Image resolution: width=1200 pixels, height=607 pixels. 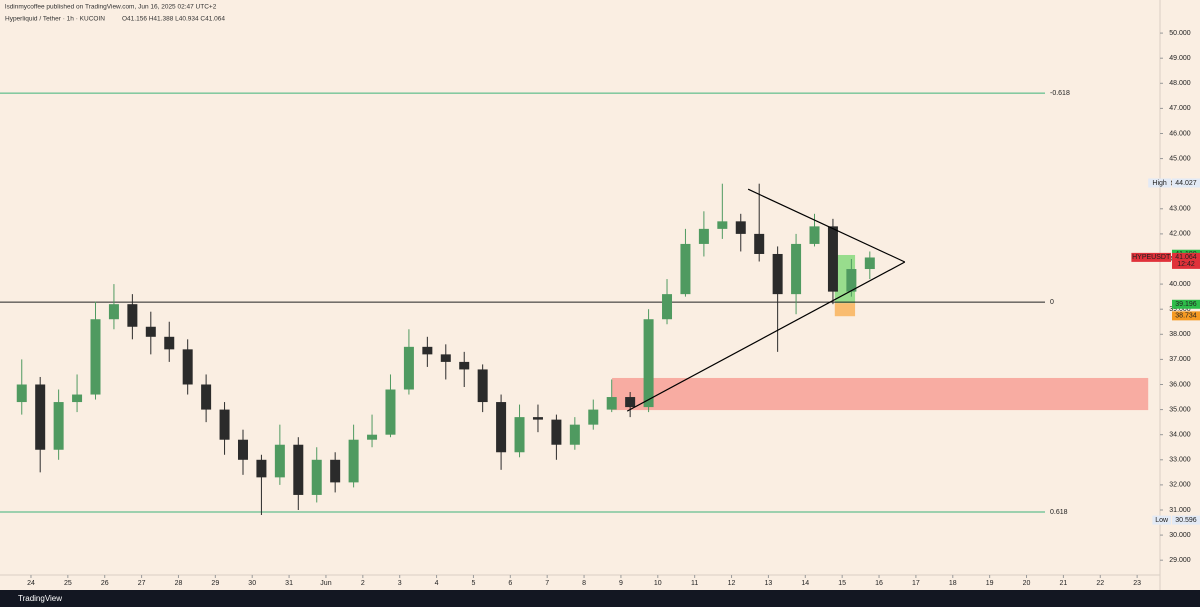 I want to click on x-tick-label: 19, so click(x=990, y=583).